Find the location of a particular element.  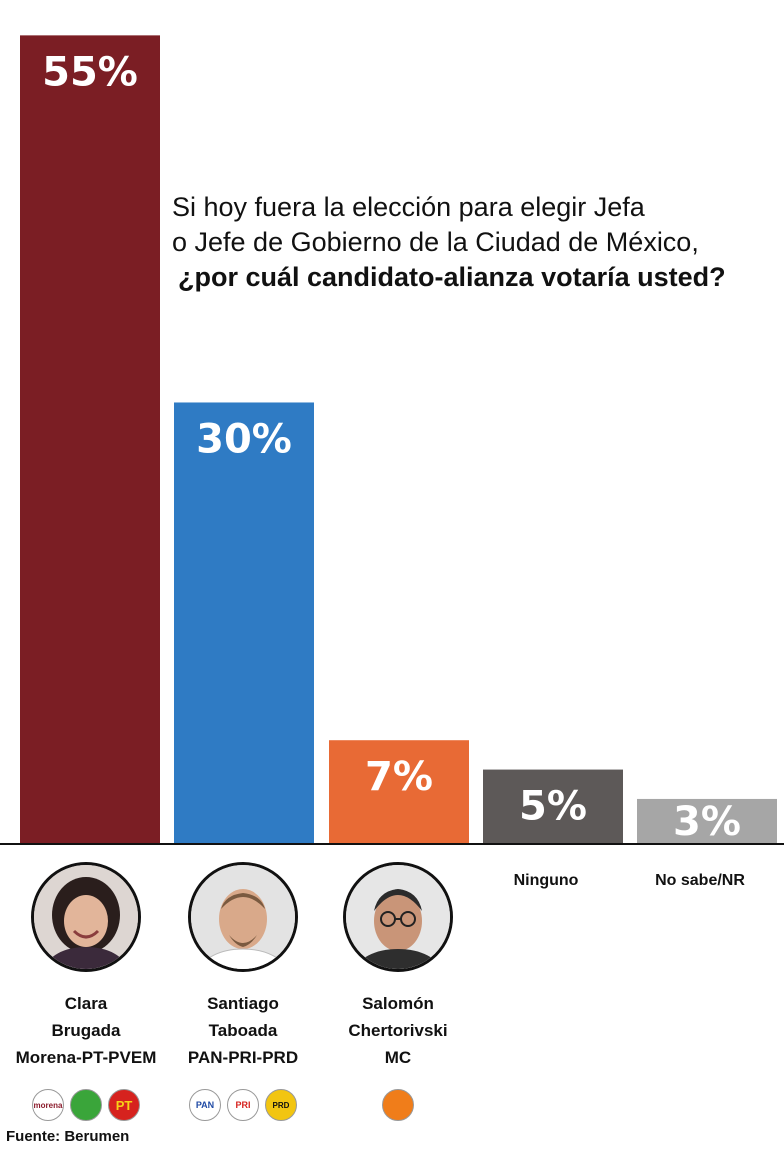

source-note: Fuente: Berumen is located at coordinates (68, 1136).